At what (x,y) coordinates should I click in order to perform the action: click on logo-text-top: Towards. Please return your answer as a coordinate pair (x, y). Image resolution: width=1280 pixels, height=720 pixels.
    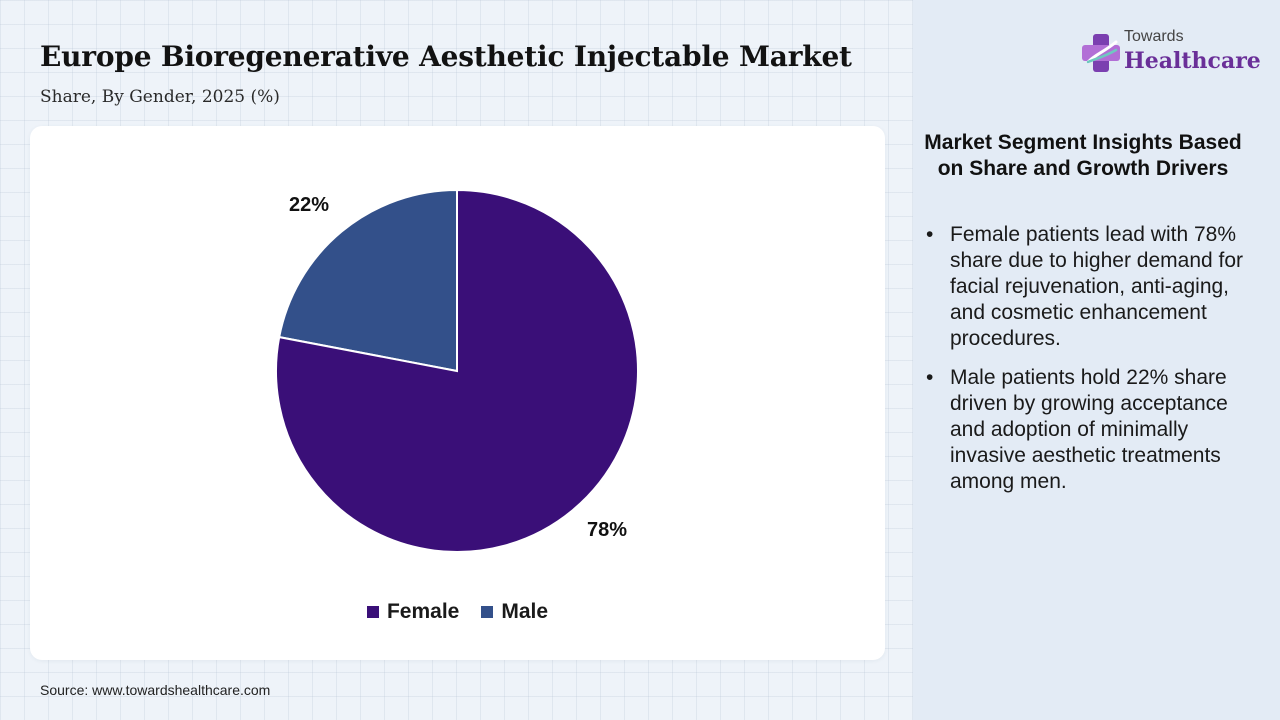
    Looking at the image, I should click on (1154, 36).